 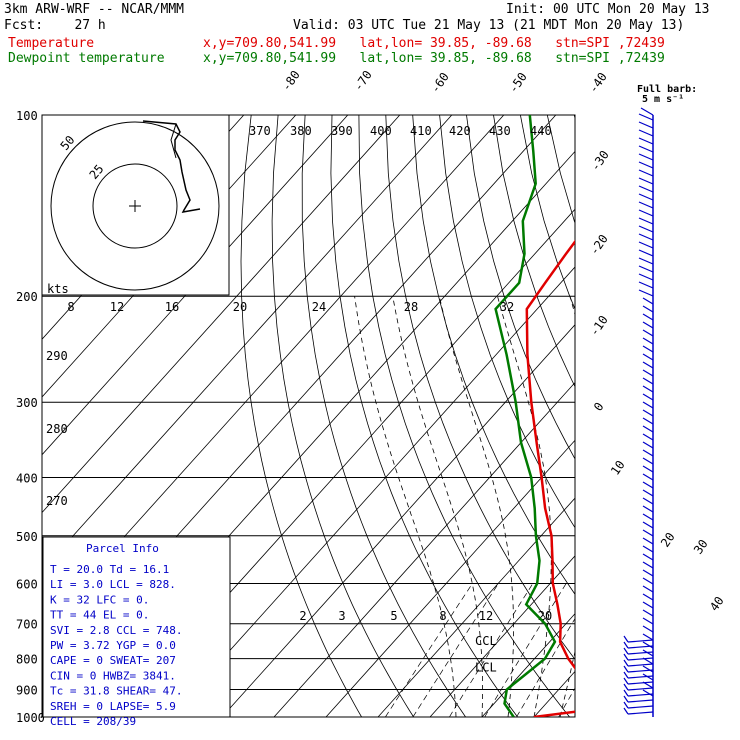 I want to click on mixing-ratio-label: 3, so click(x=341, y=616).